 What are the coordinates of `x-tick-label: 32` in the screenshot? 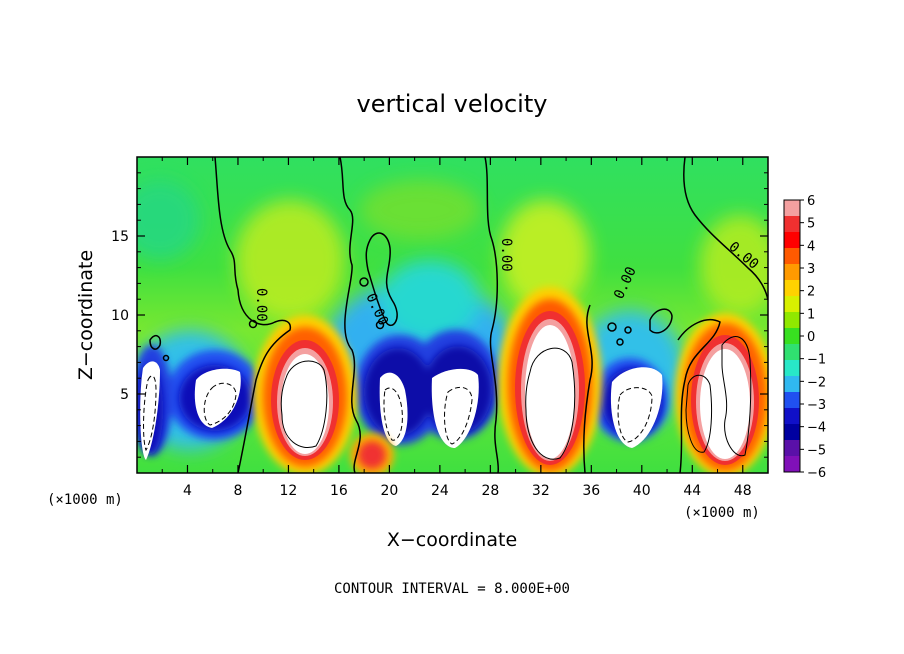 It's located at (541, 491).